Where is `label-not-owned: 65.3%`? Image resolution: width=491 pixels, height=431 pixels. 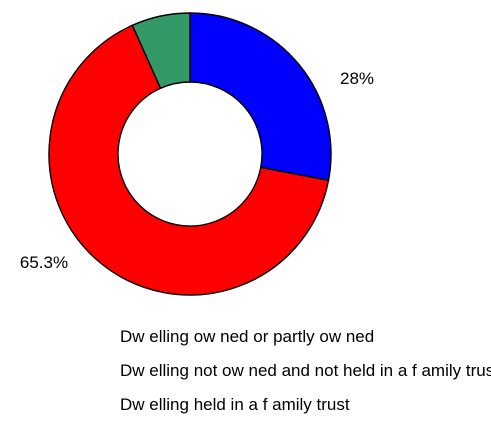 label-not-owned: 65.3% is located at coordinates (44, 262).